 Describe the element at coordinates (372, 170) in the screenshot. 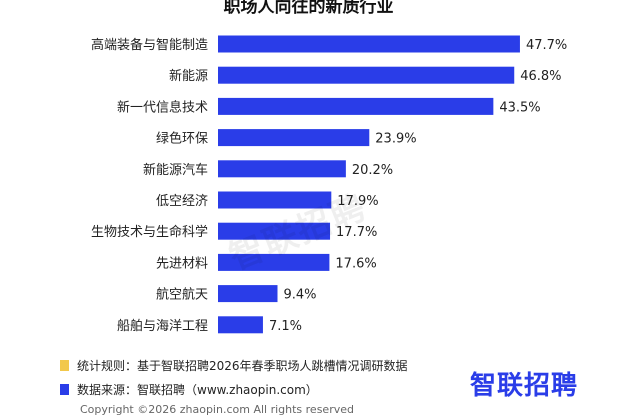

I see `value-label: 20.2%` at that location.